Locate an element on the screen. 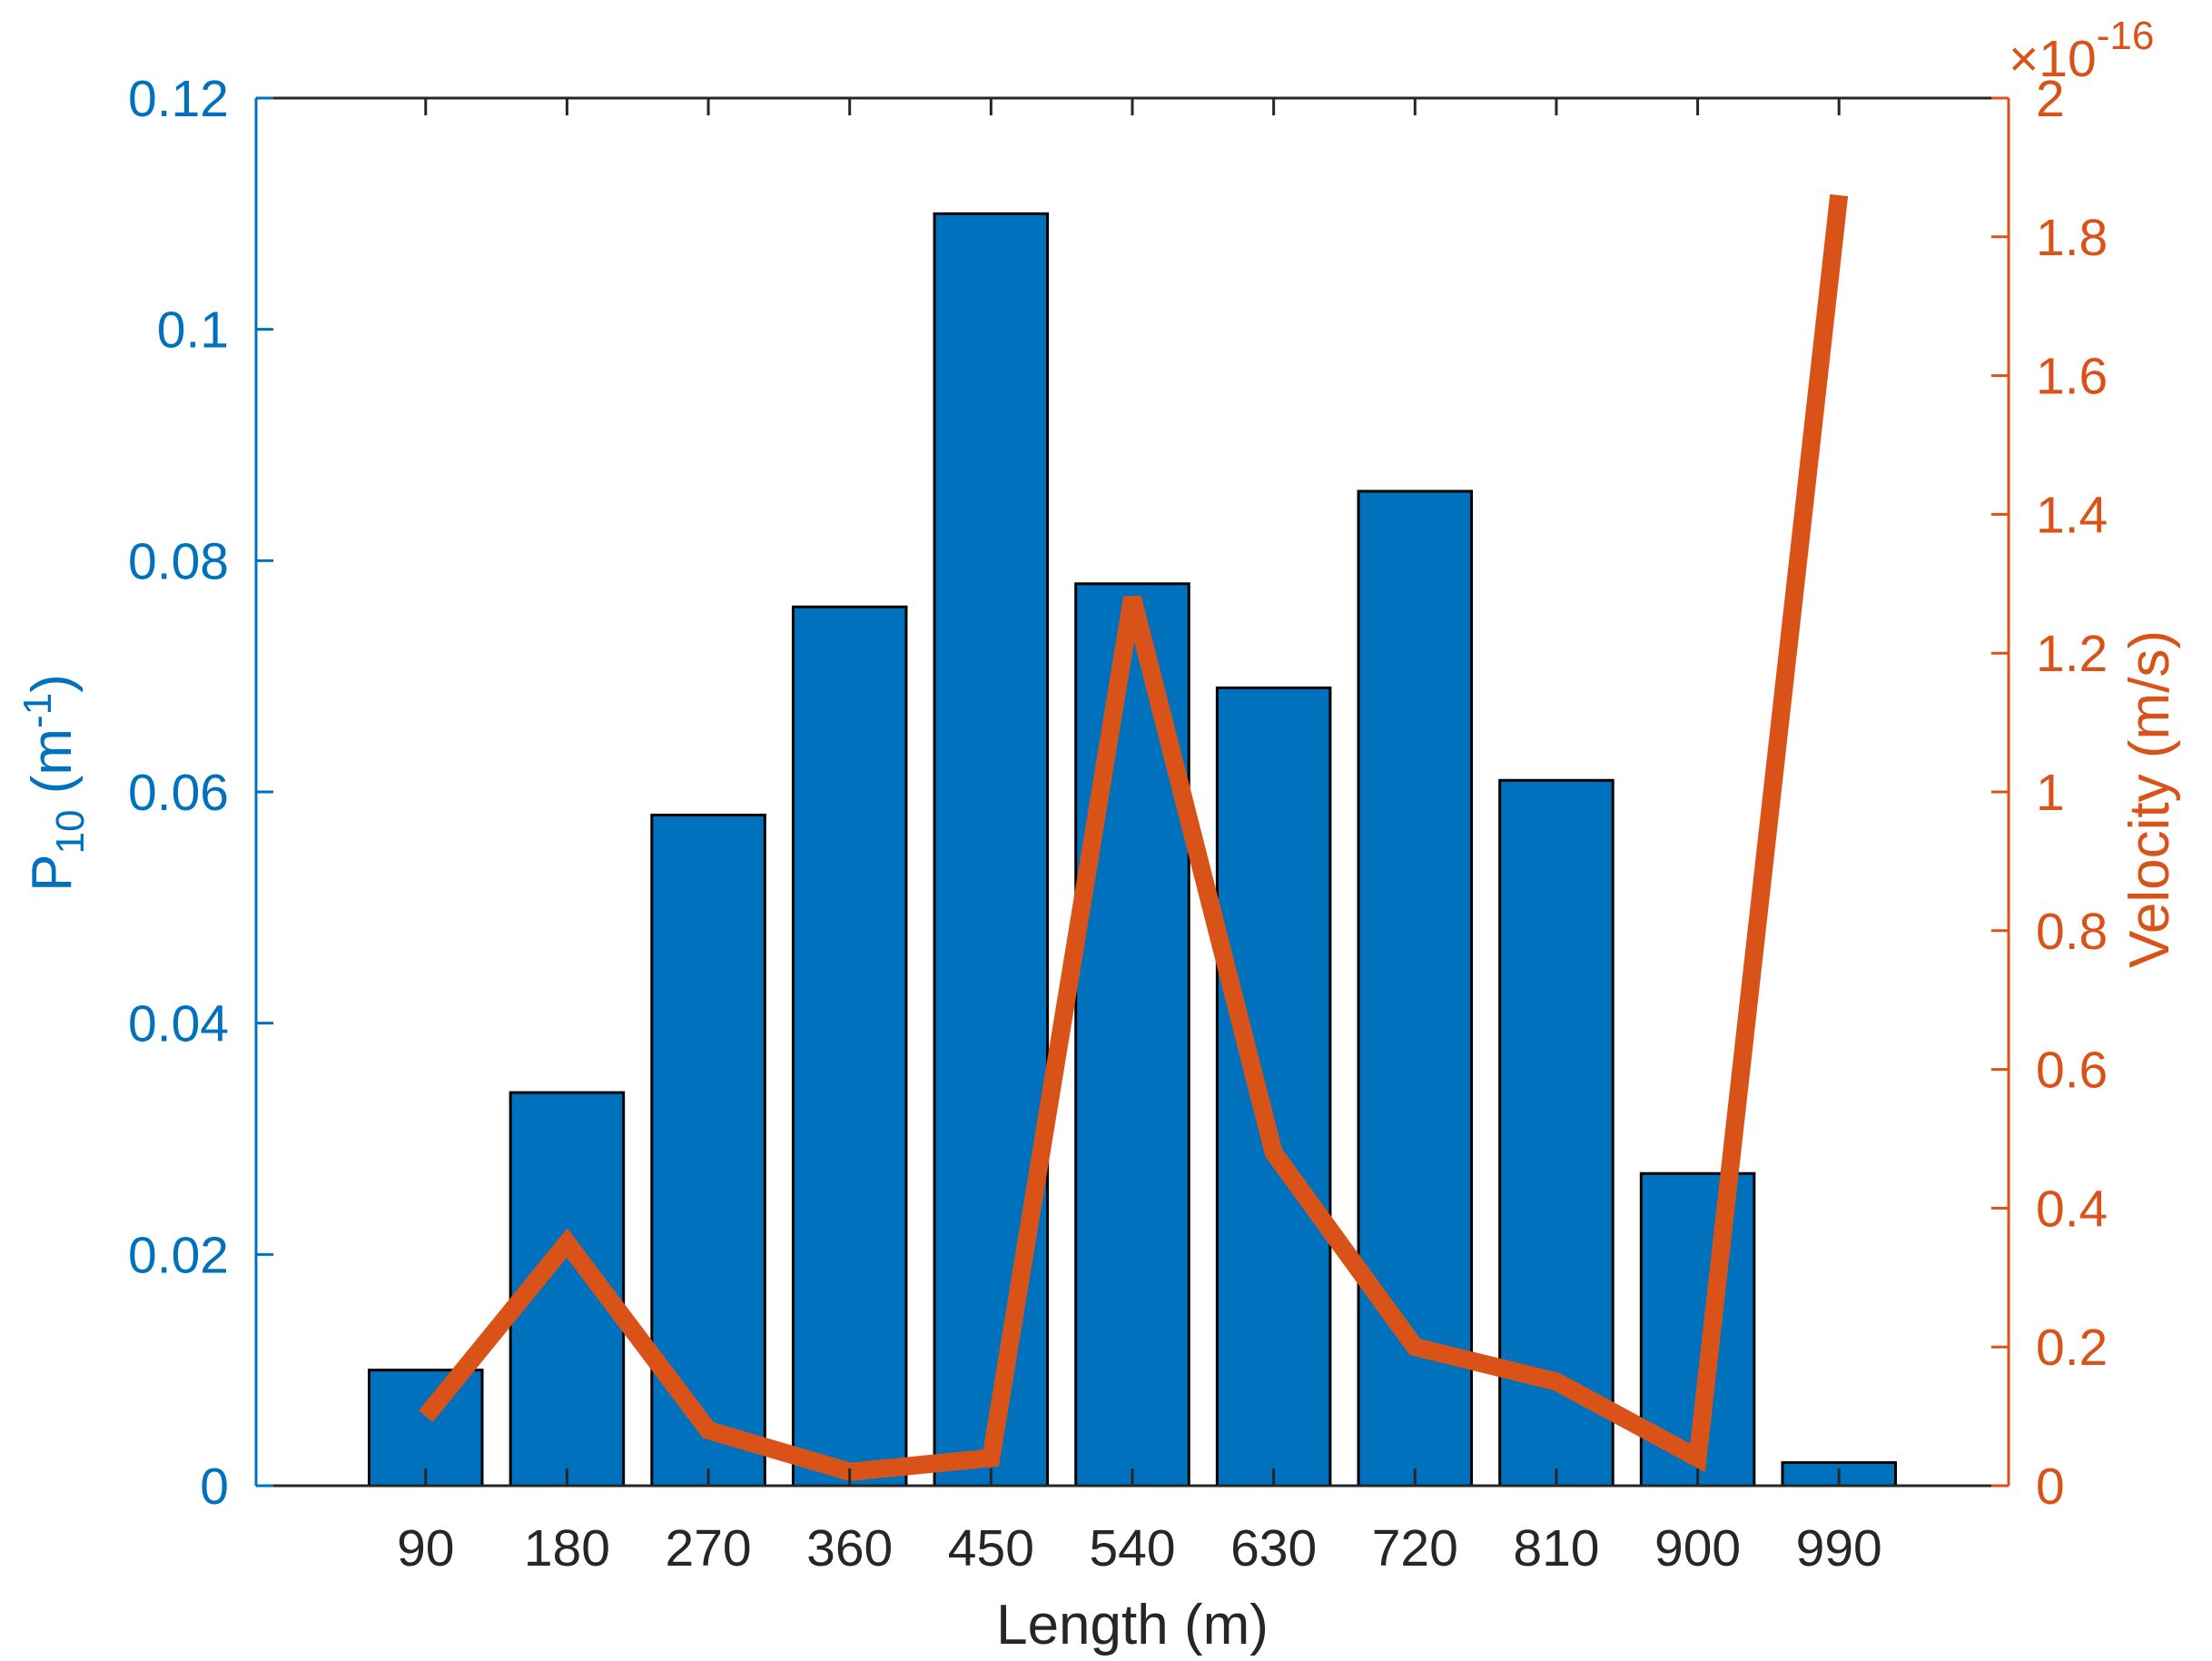  y-right-tick-label-8: 1.6 is located at coordinates (2072, 377).